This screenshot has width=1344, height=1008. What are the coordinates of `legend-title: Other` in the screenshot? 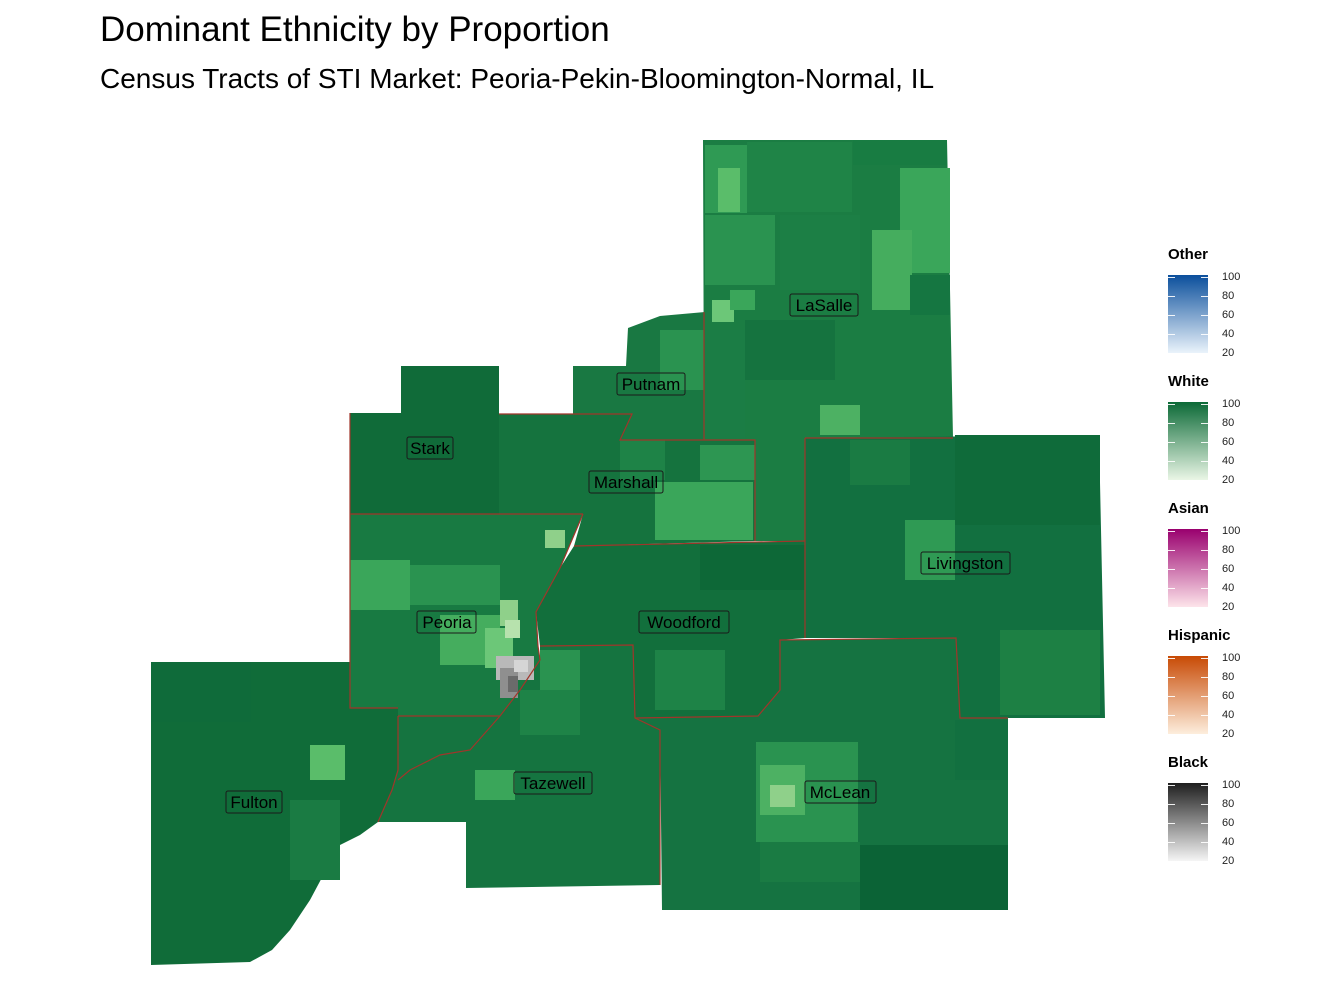 It's located at (1188, 254).